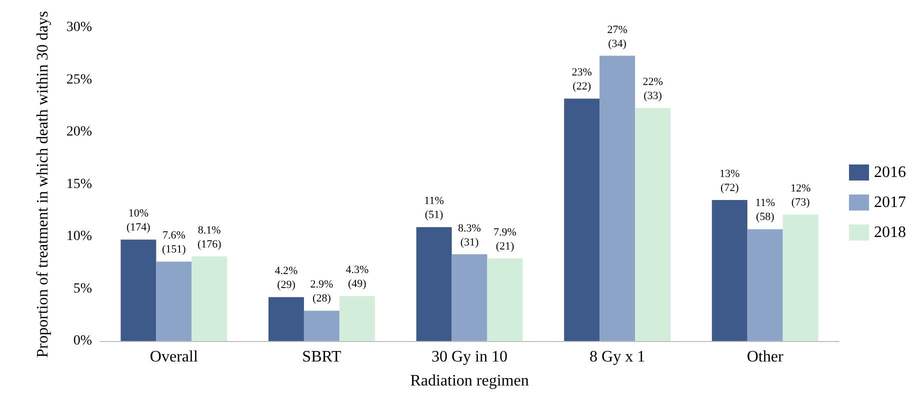 The height and width of the screenshot is (405, 919). What do you see at coordinates (730, 181) in the screenshot?
I see `data-label: 13% (72)` at bounding box center [730, 181].